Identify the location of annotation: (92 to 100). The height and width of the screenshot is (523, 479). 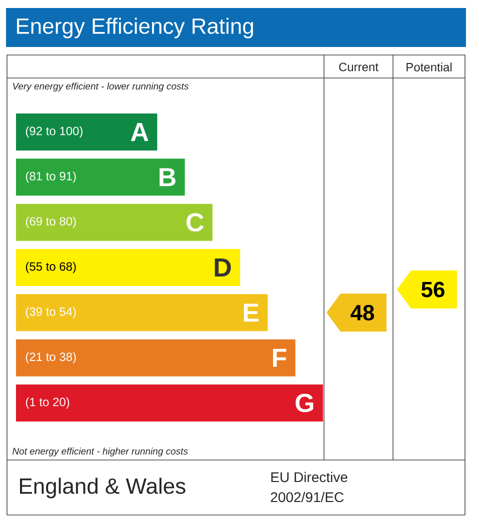
(54, 132).